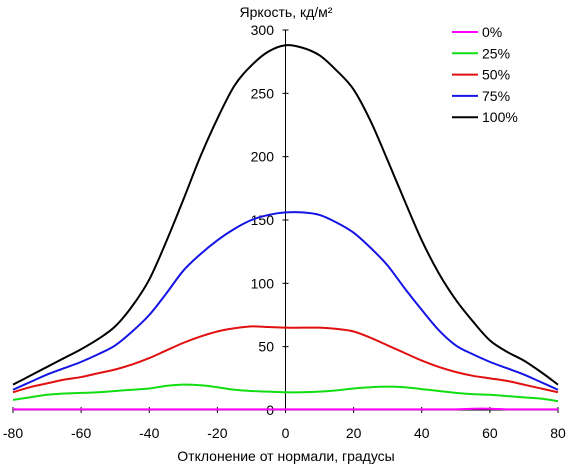  Describe the element at coordinates (496, 53) in the screenshot. I see `legend-label-1: 25%` at that location.